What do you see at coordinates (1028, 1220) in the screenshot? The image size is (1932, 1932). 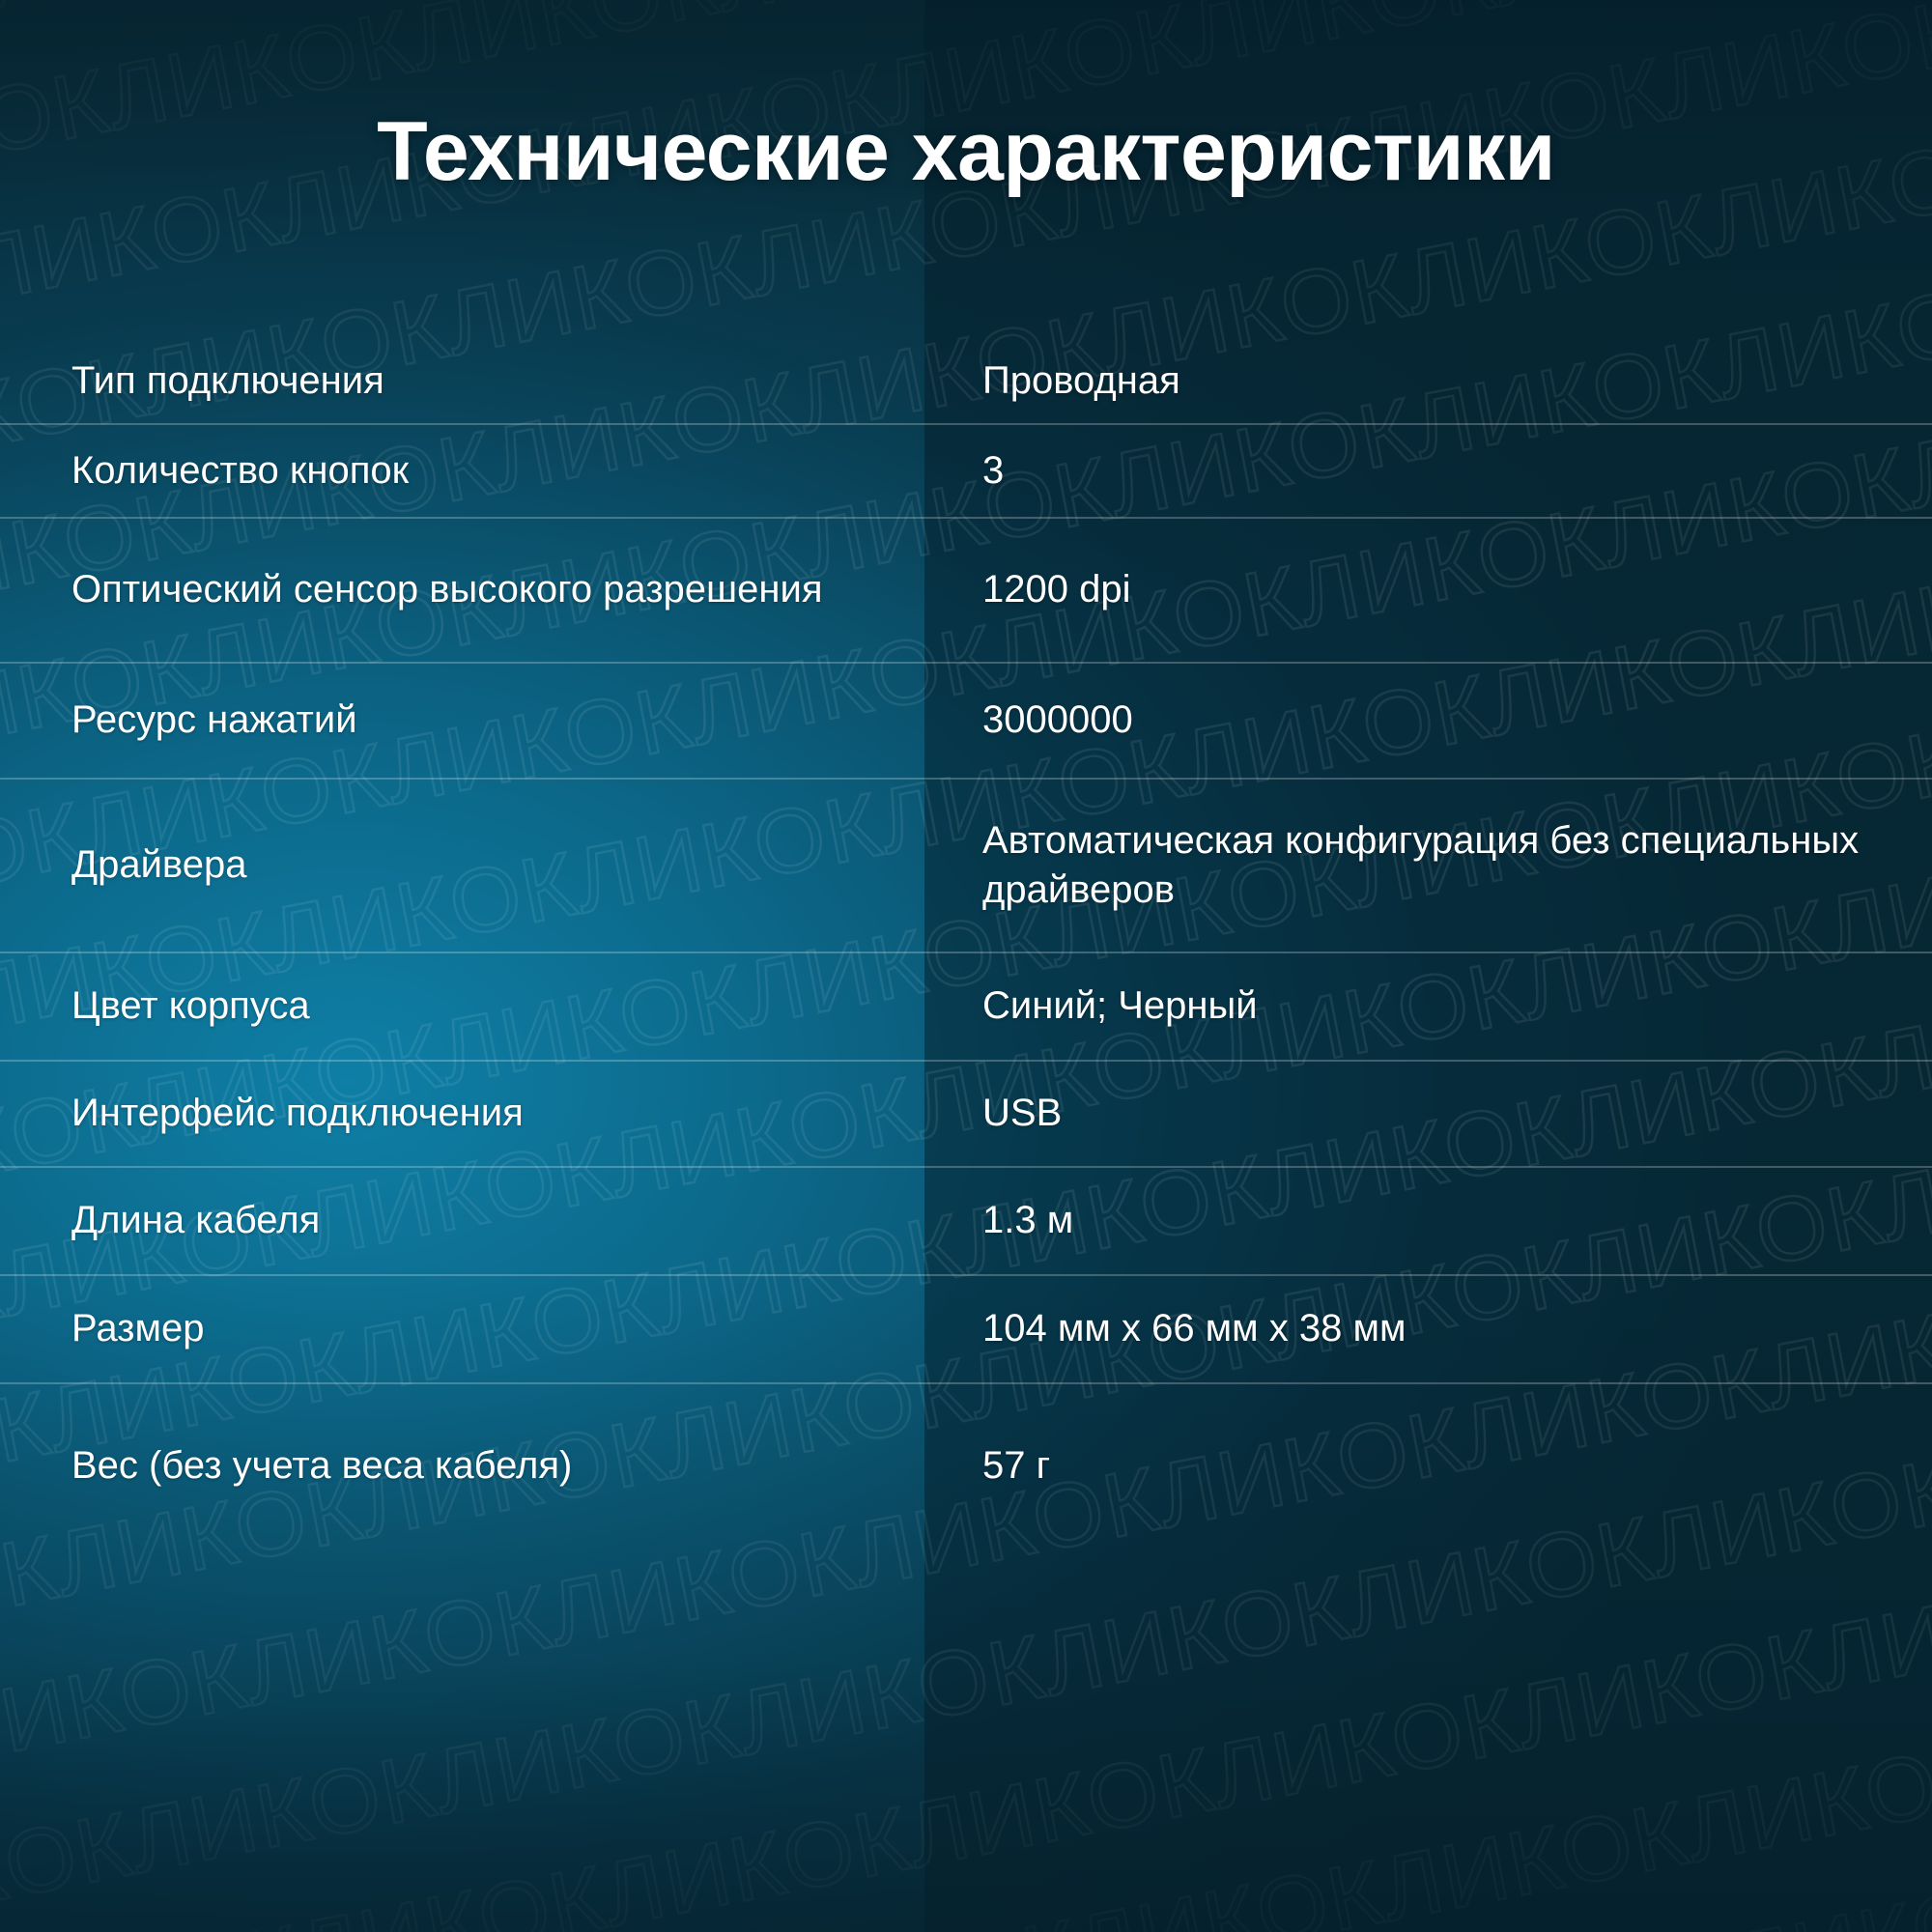 I see `spec-value: 1.3 м` at bounding box center [1028, 1220].